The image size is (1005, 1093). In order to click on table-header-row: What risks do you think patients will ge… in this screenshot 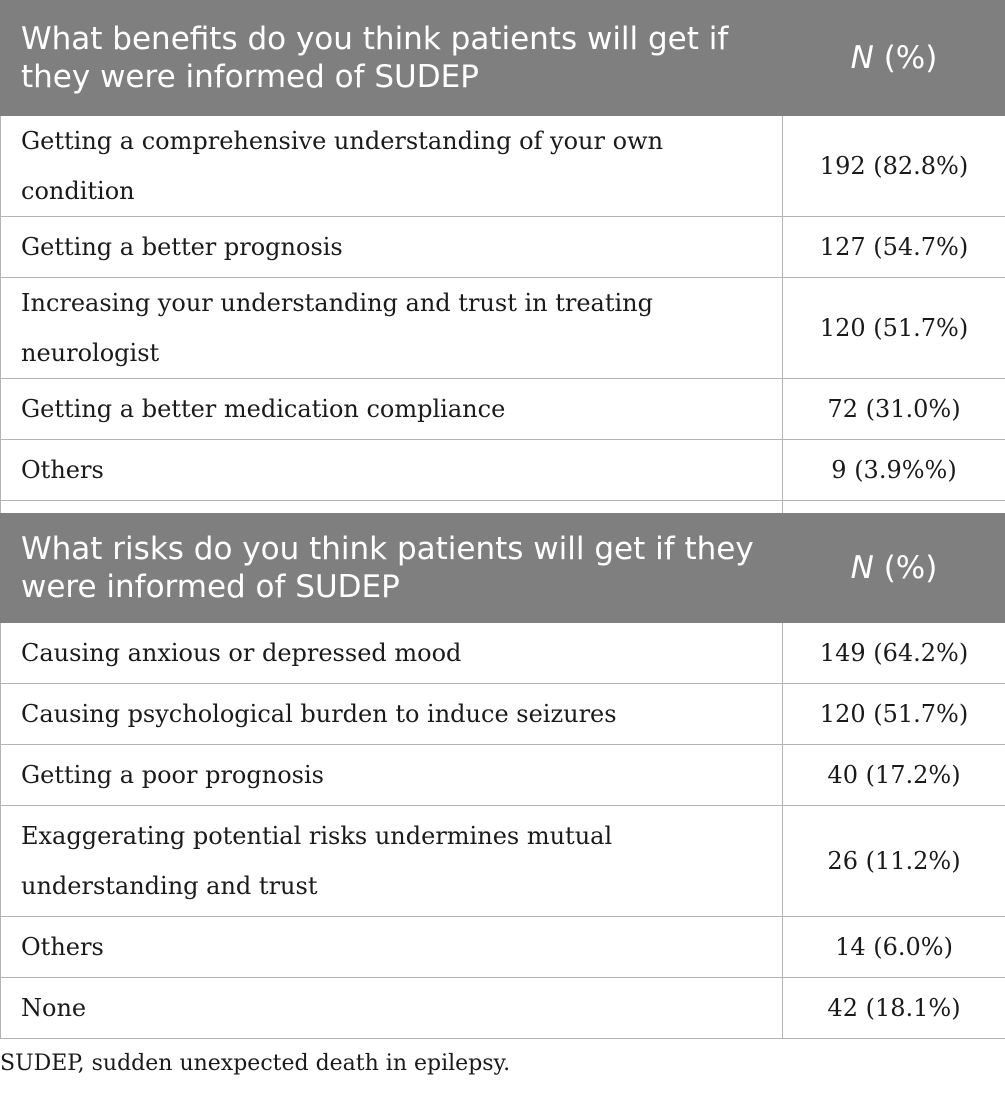, I will do `click(502, 568)`.